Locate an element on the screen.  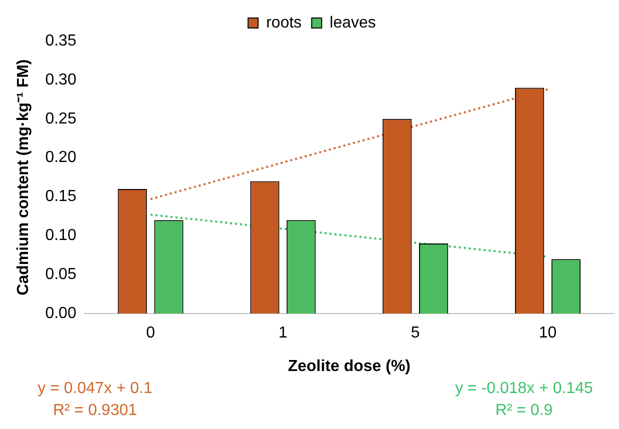
x-axis-title: Zeolite dose (%) is located at coordinates (349, 366).